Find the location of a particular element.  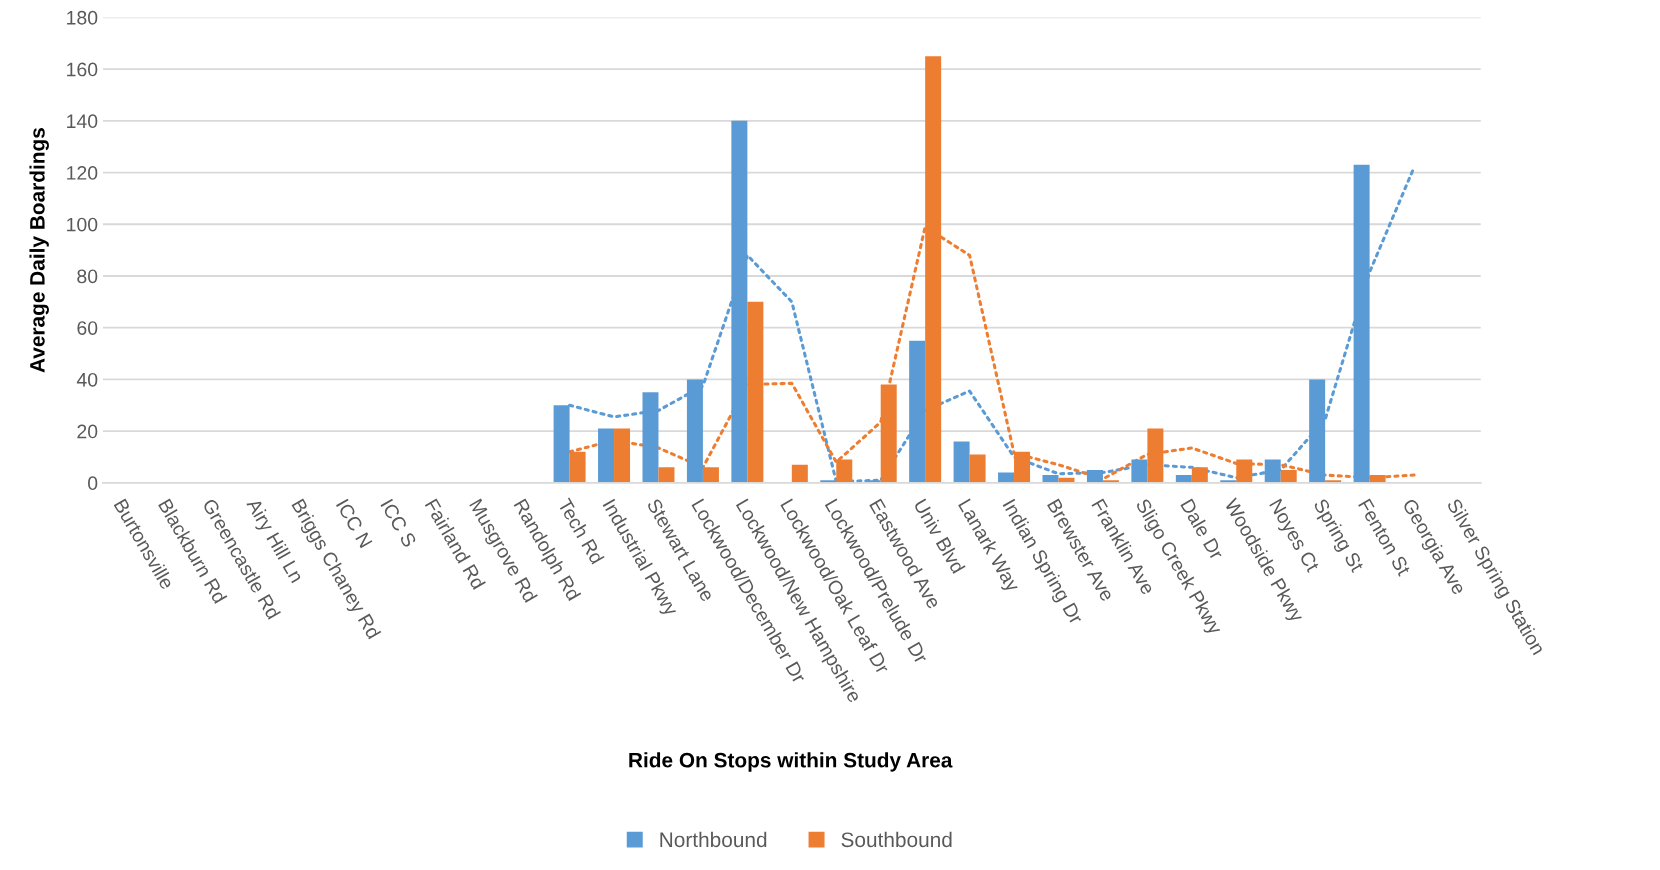

y-tick-label: 40 is located at coordinates (87, 379).